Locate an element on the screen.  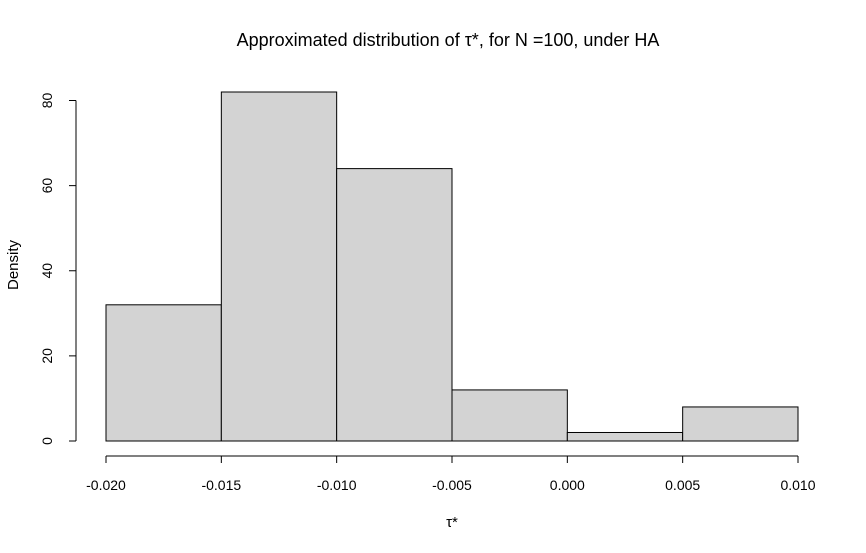
x-tick-label: -0.015 is located at coordinates (221, 485).